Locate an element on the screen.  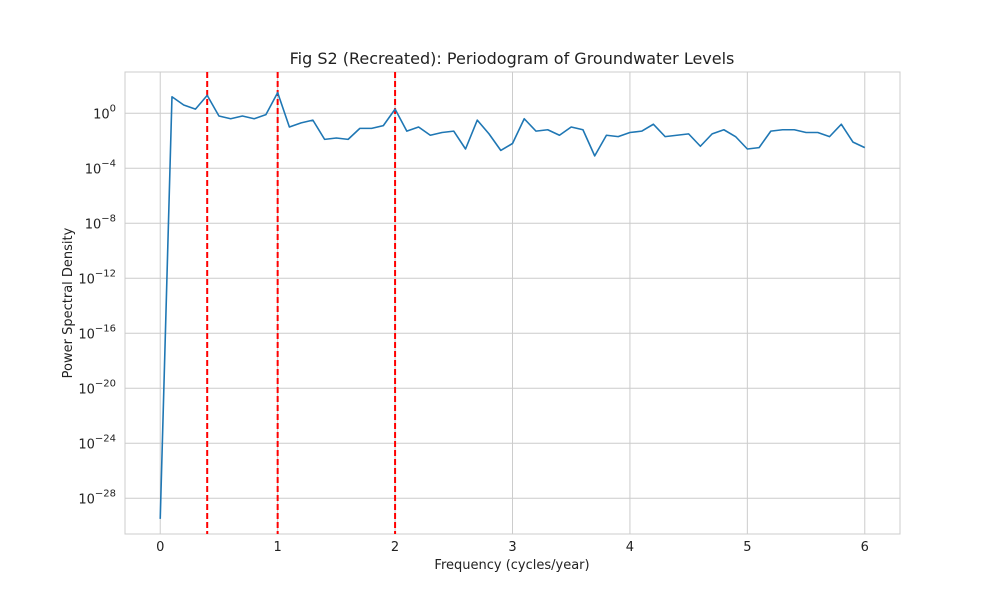
y-tick-label: 10⁻⁴ is located at coordinates (100, 167).